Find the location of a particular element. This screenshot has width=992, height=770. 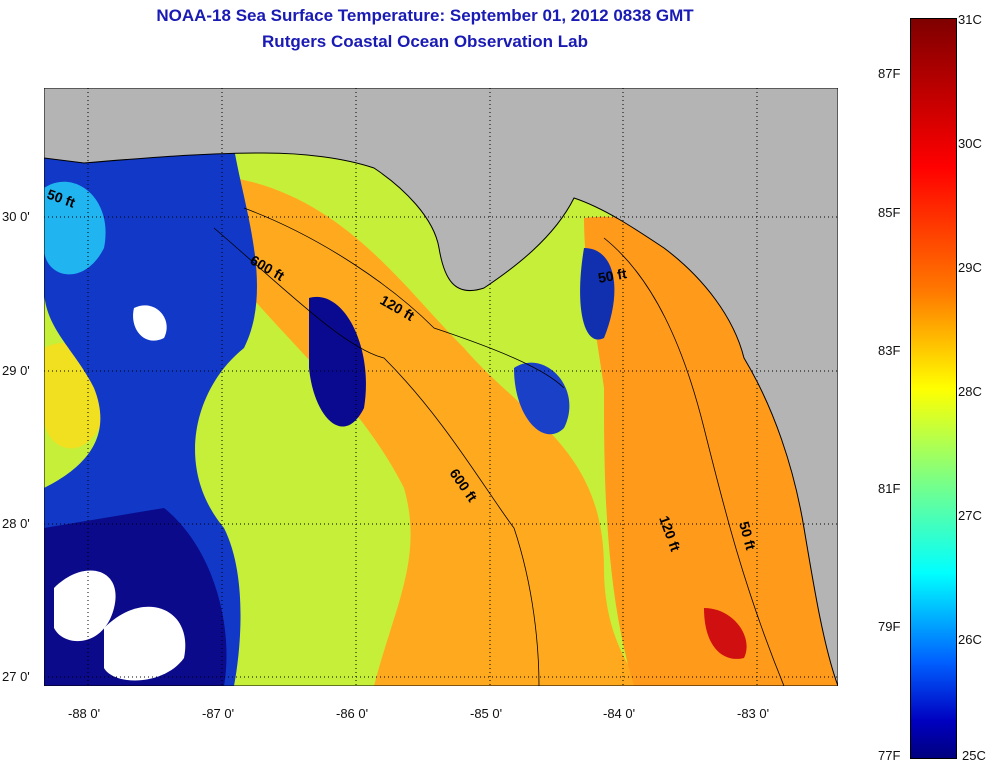

colorbar-c-label: 27C is located at coordinates (970, 515).